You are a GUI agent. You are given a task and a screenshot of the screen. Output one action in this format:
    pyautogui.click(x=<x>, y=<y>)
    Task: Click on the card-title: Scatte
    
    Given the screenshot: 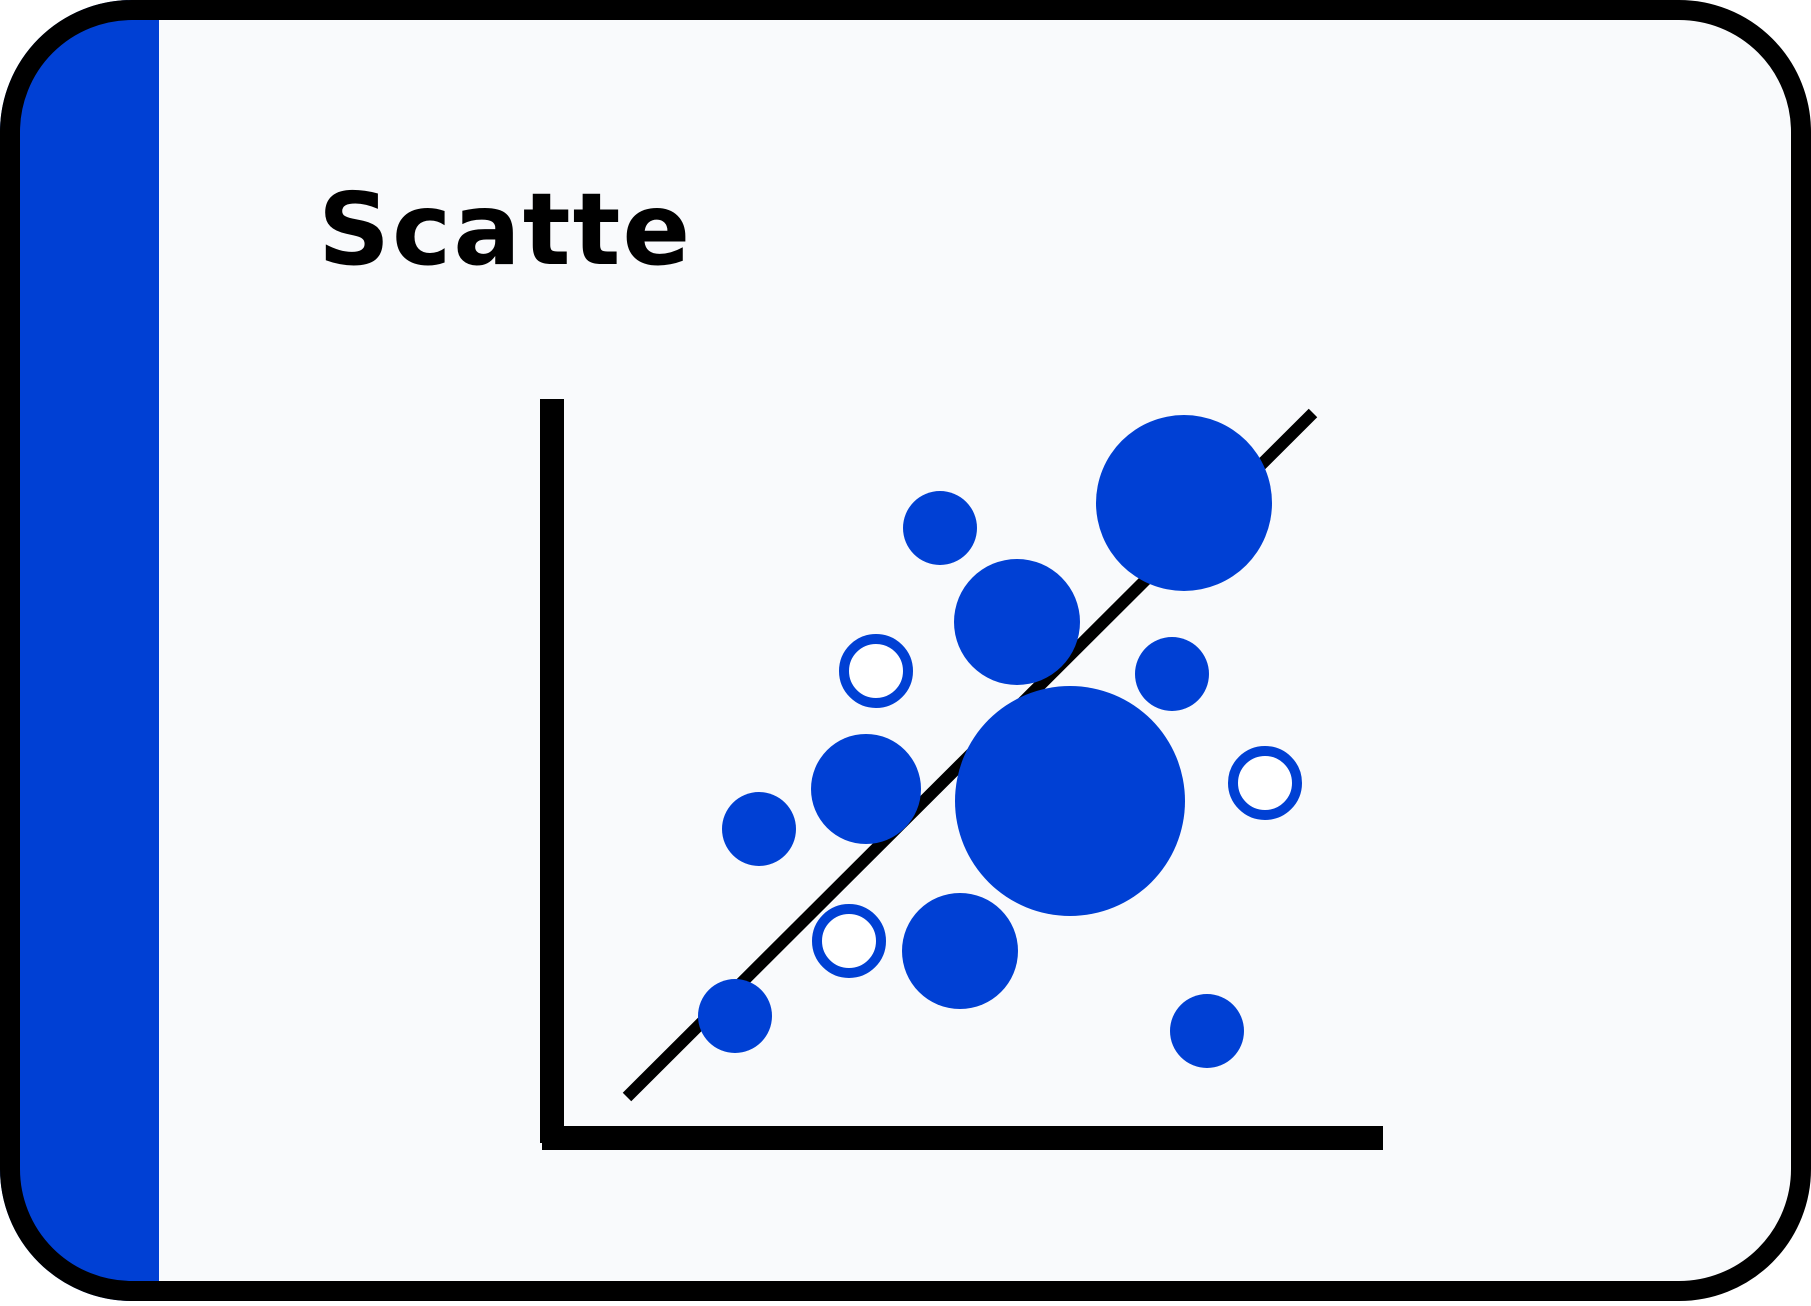 What is the action you would take?
    pyautogui.click(x=505, y=229)
    